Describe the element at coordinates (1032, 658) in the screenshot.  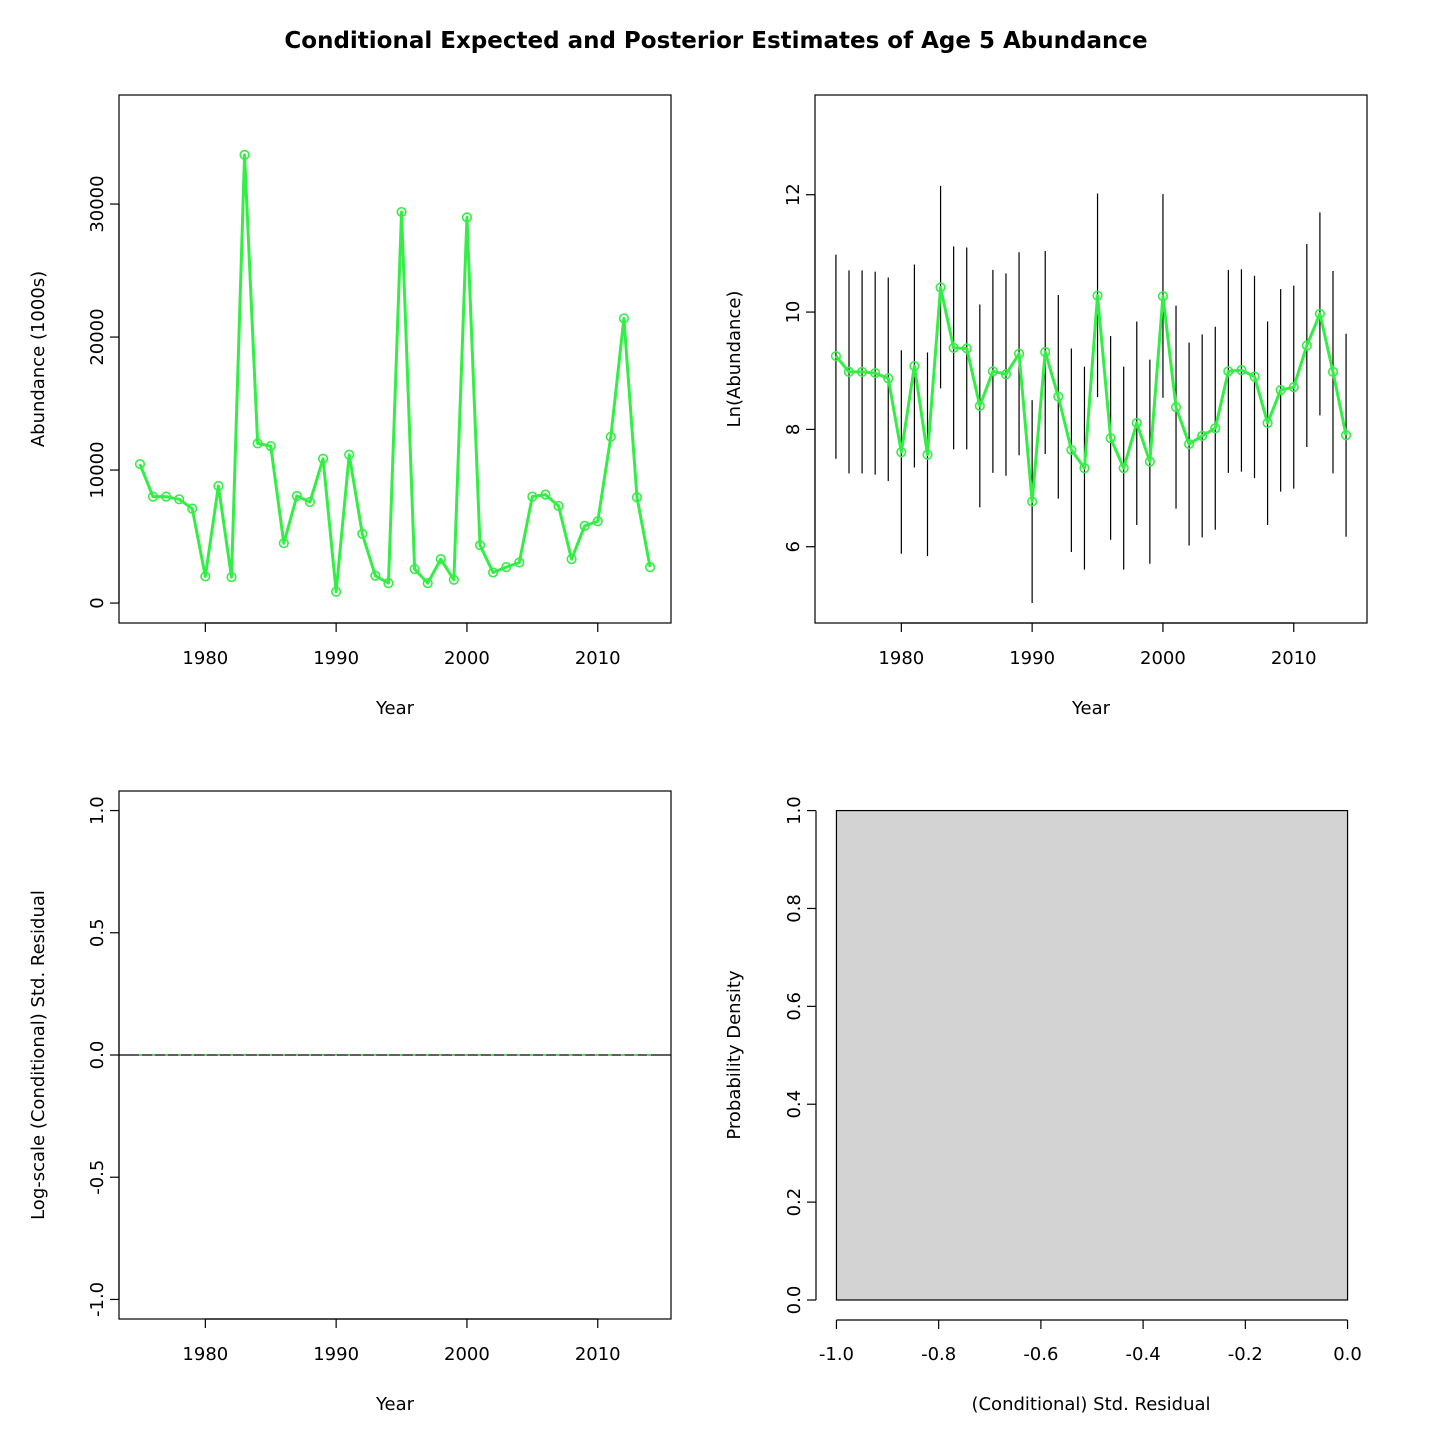
I see `ln-abundance-x-tick-label: 1990` at that location.